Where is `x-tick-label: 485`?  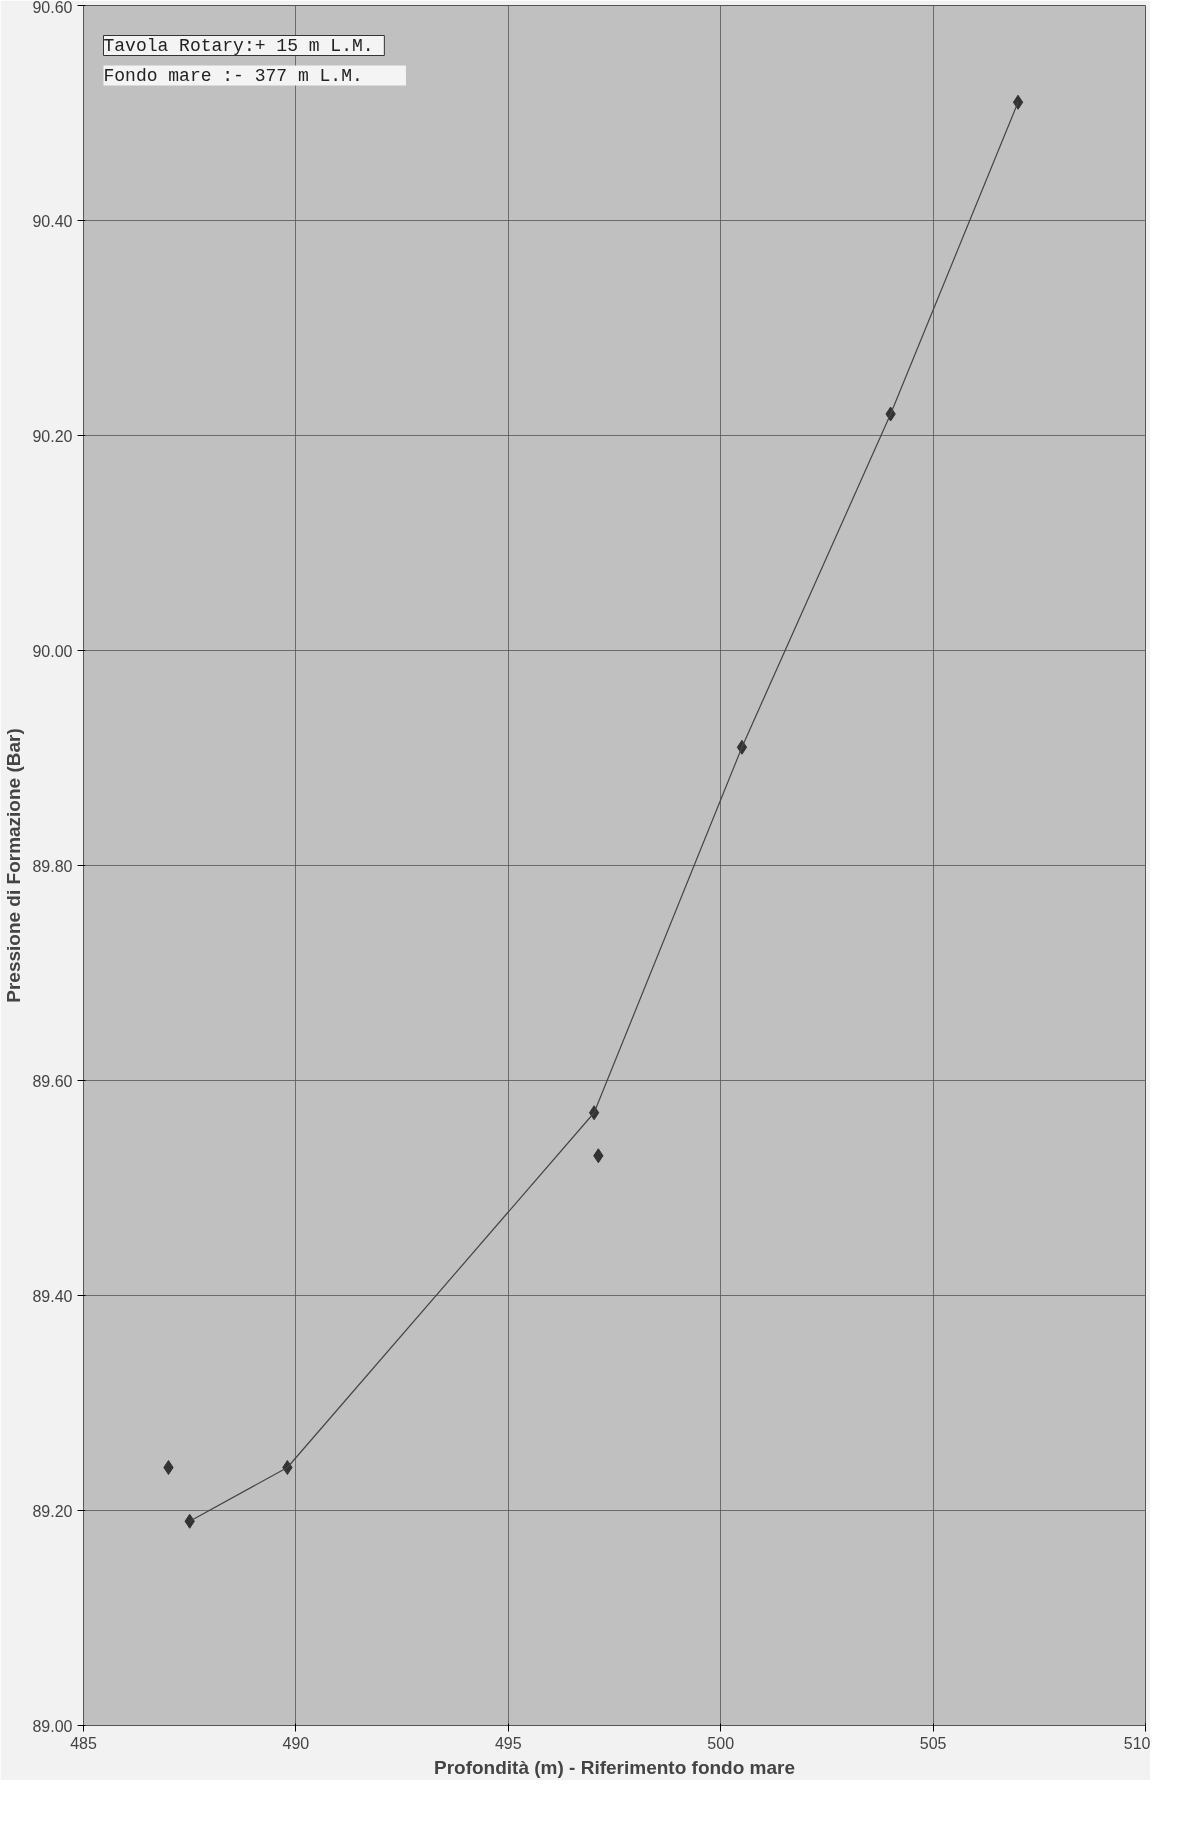 x-tick-label: 485 is located at coordinates (83, 1743).